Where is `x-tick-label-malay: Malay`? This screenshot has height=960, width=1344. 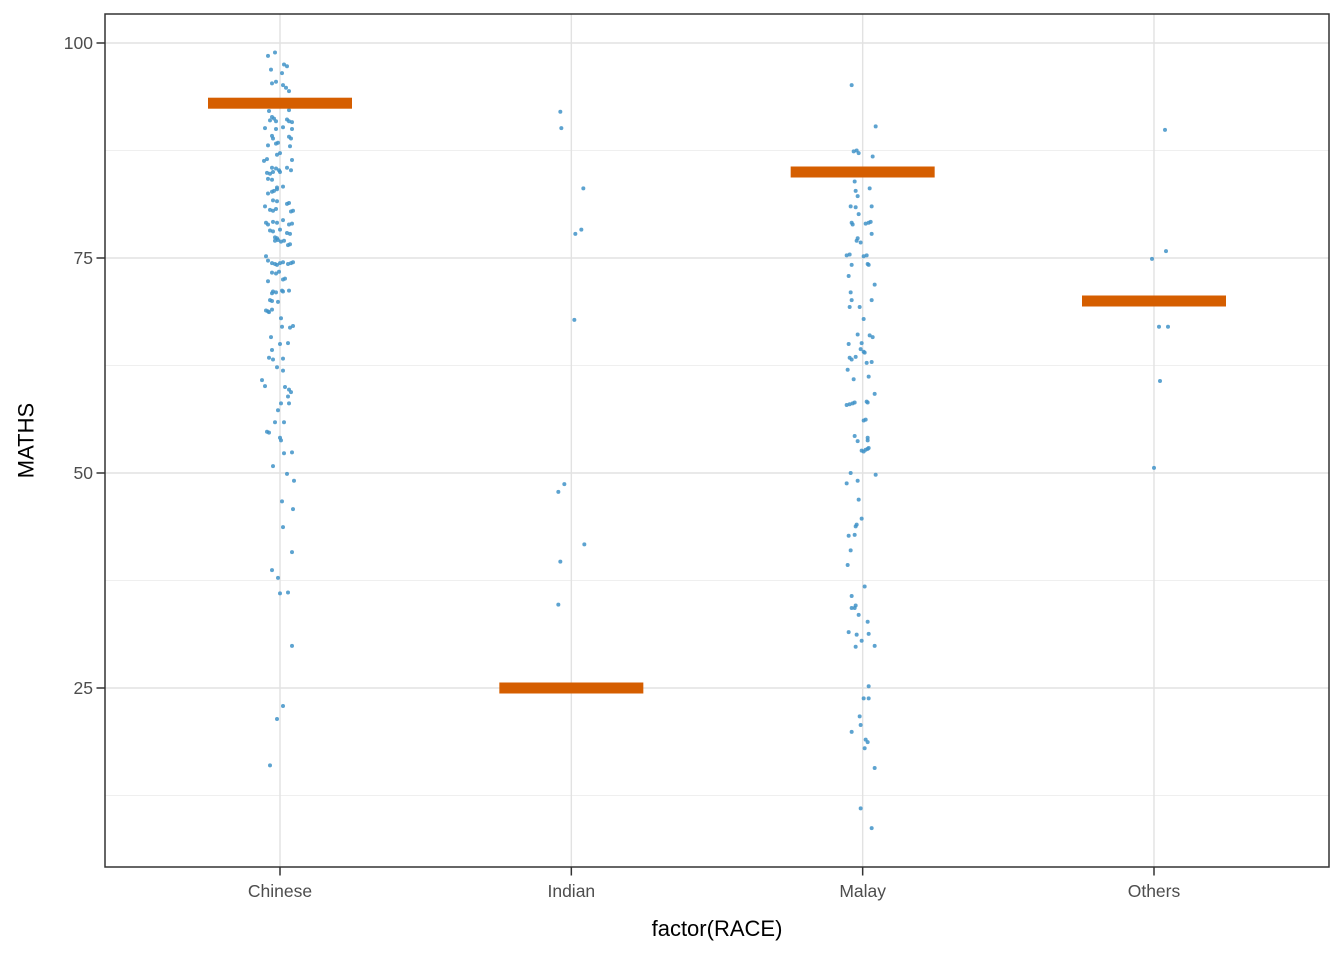 x-tick-label-malay: Malay is located at coordinates (862, 891).